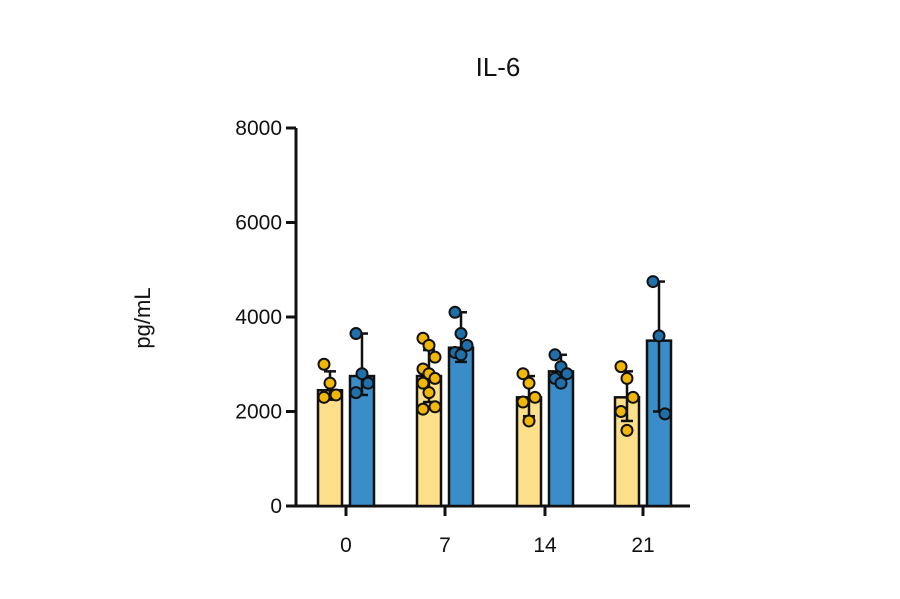 The height and width of the screenshot is (599, 900). What do you see at coordinates (258, 412) in the screenshot?
I see `y-tick-label: 2000` at bounding box center [258, 412].